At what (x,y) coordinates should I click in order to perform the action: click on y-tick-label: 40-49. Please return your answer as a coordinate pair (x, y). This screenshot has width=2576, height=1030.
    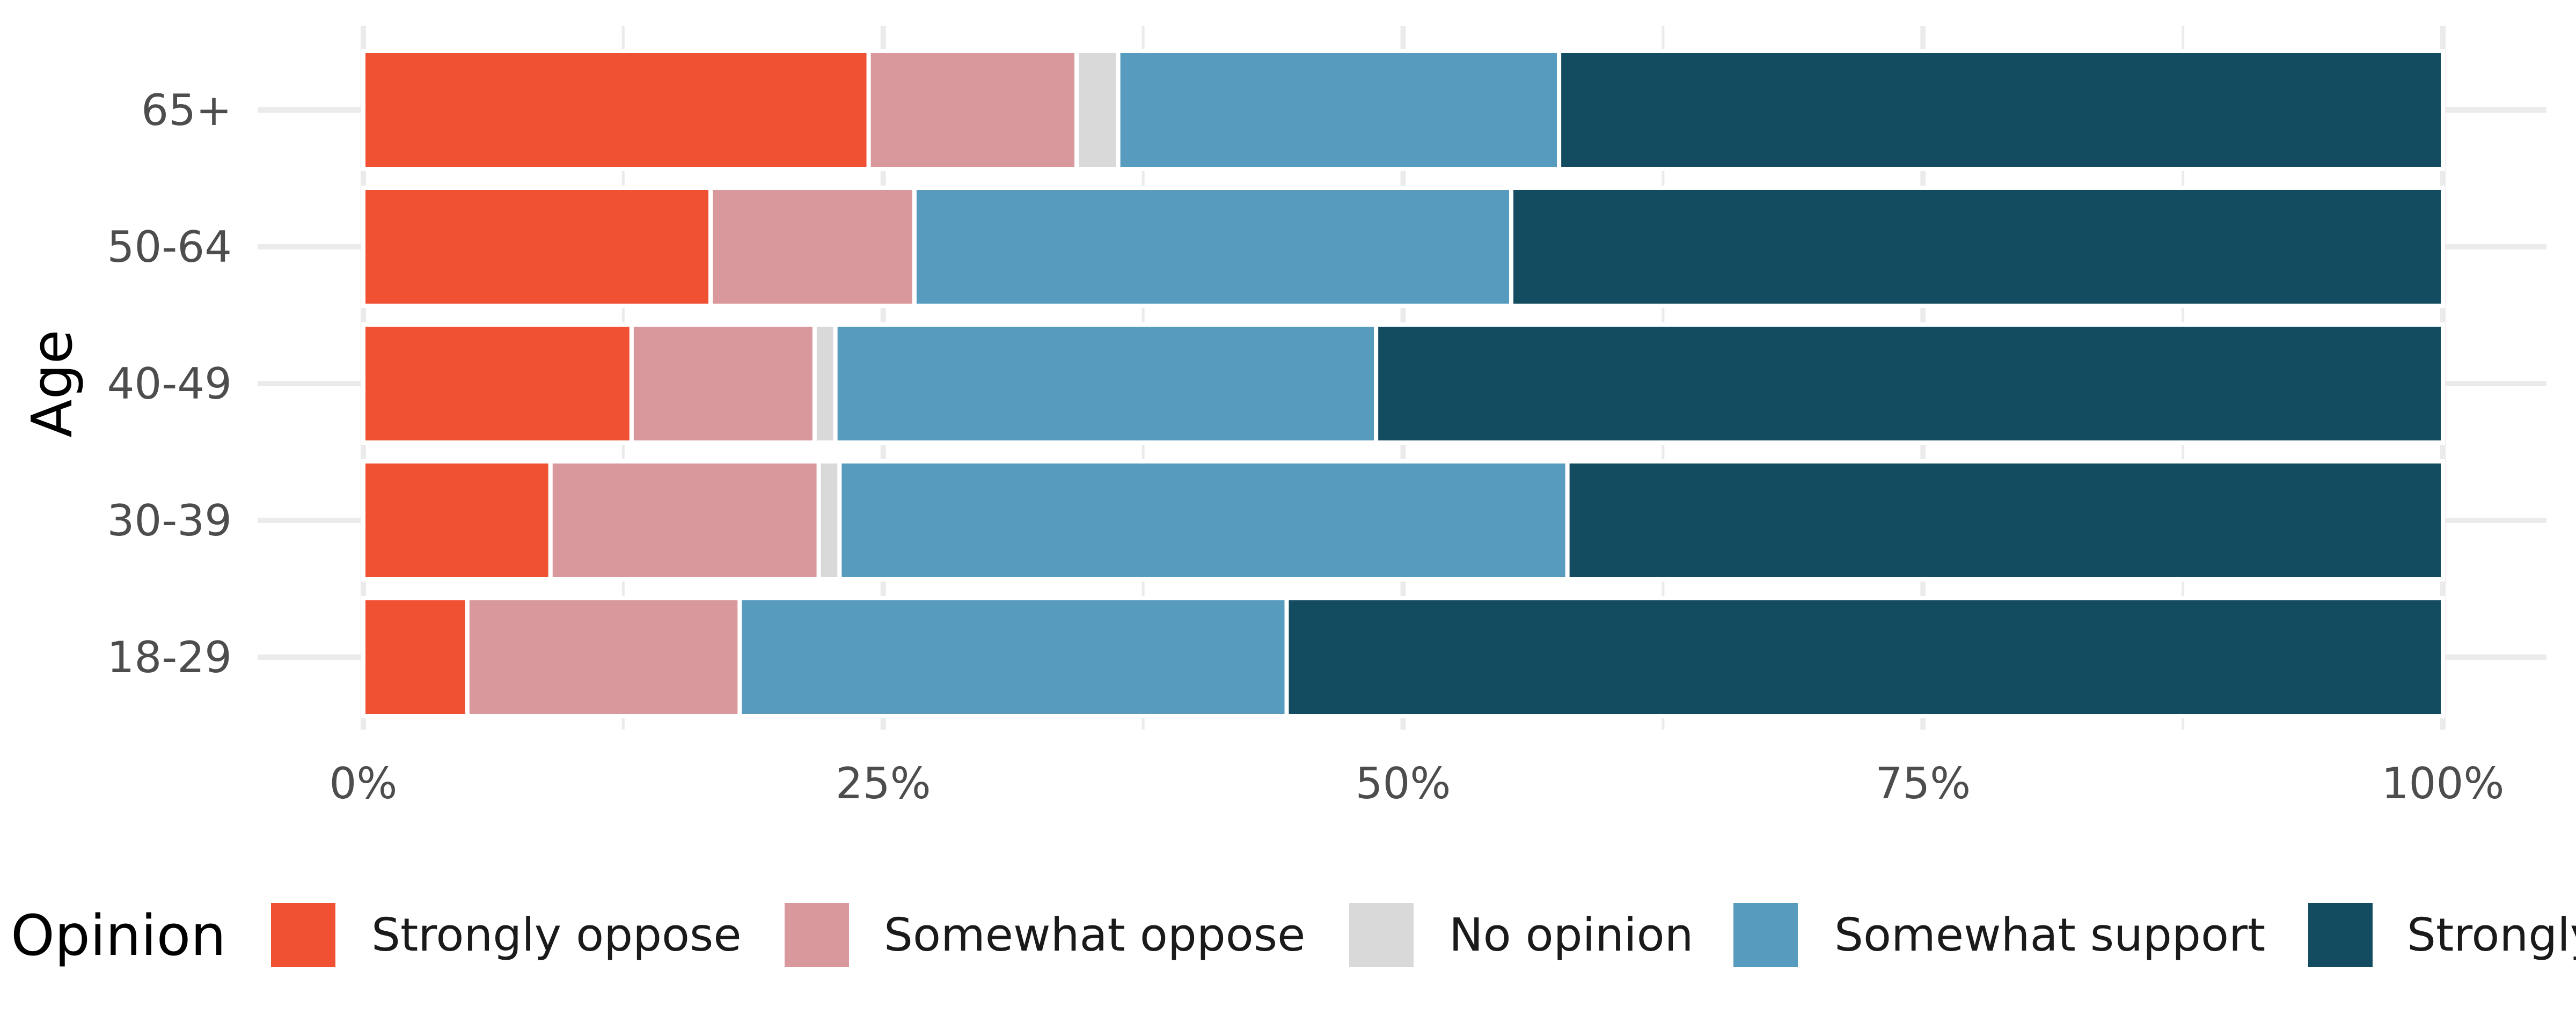
    Looking at the image, I should click on (169, 384).